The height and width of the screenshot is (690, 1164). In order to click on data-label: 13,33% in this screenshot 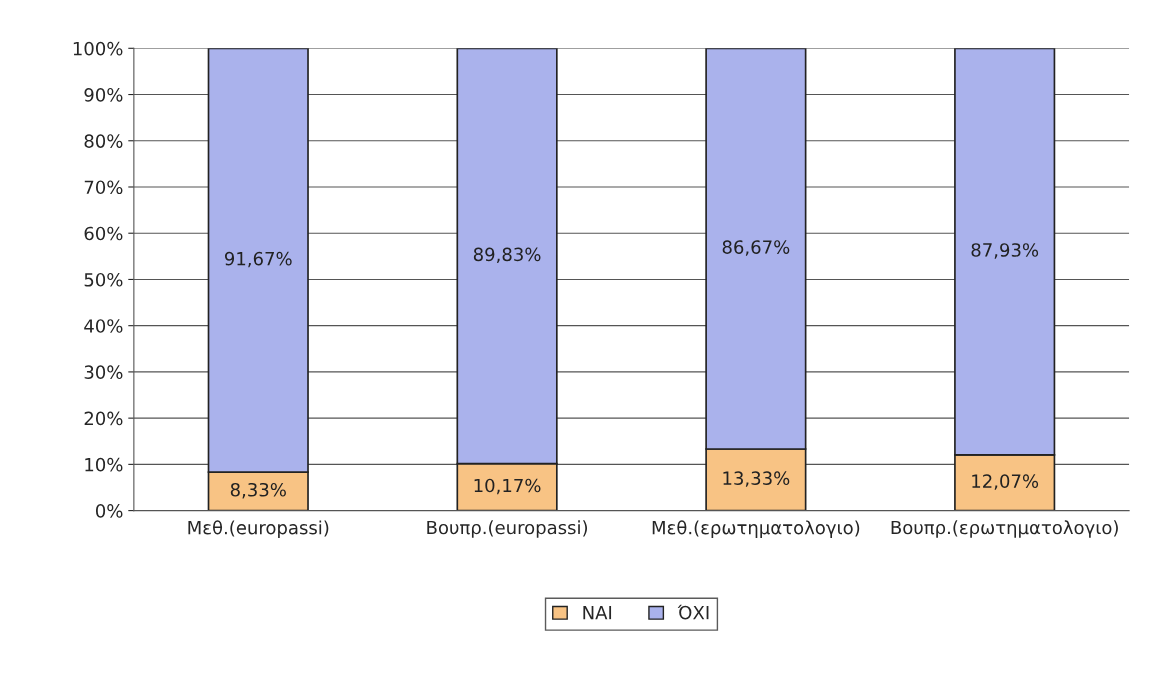, I will do `click(756, 479)`.